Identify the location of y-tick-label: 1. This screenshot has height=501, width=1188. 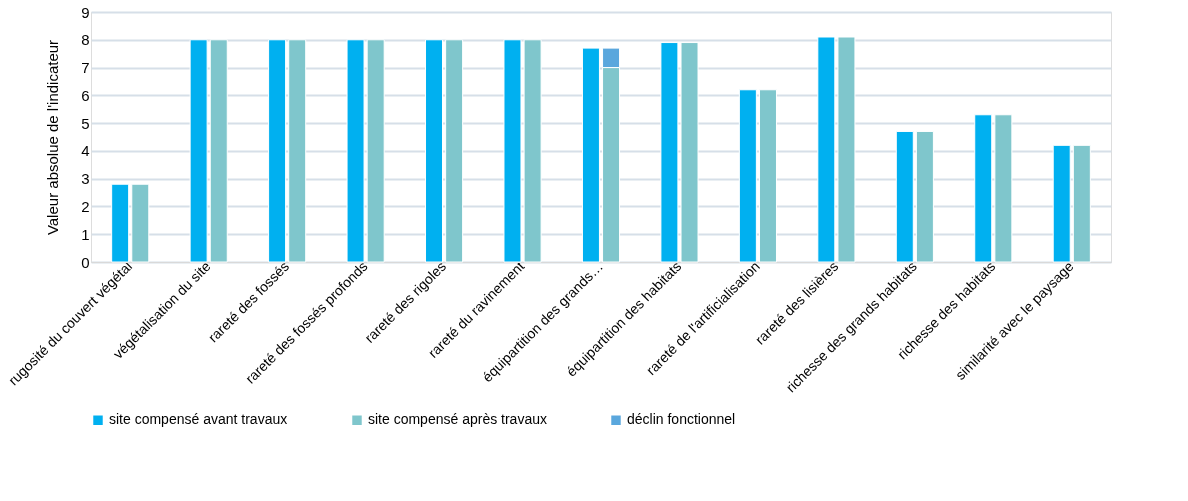
(85, 234).